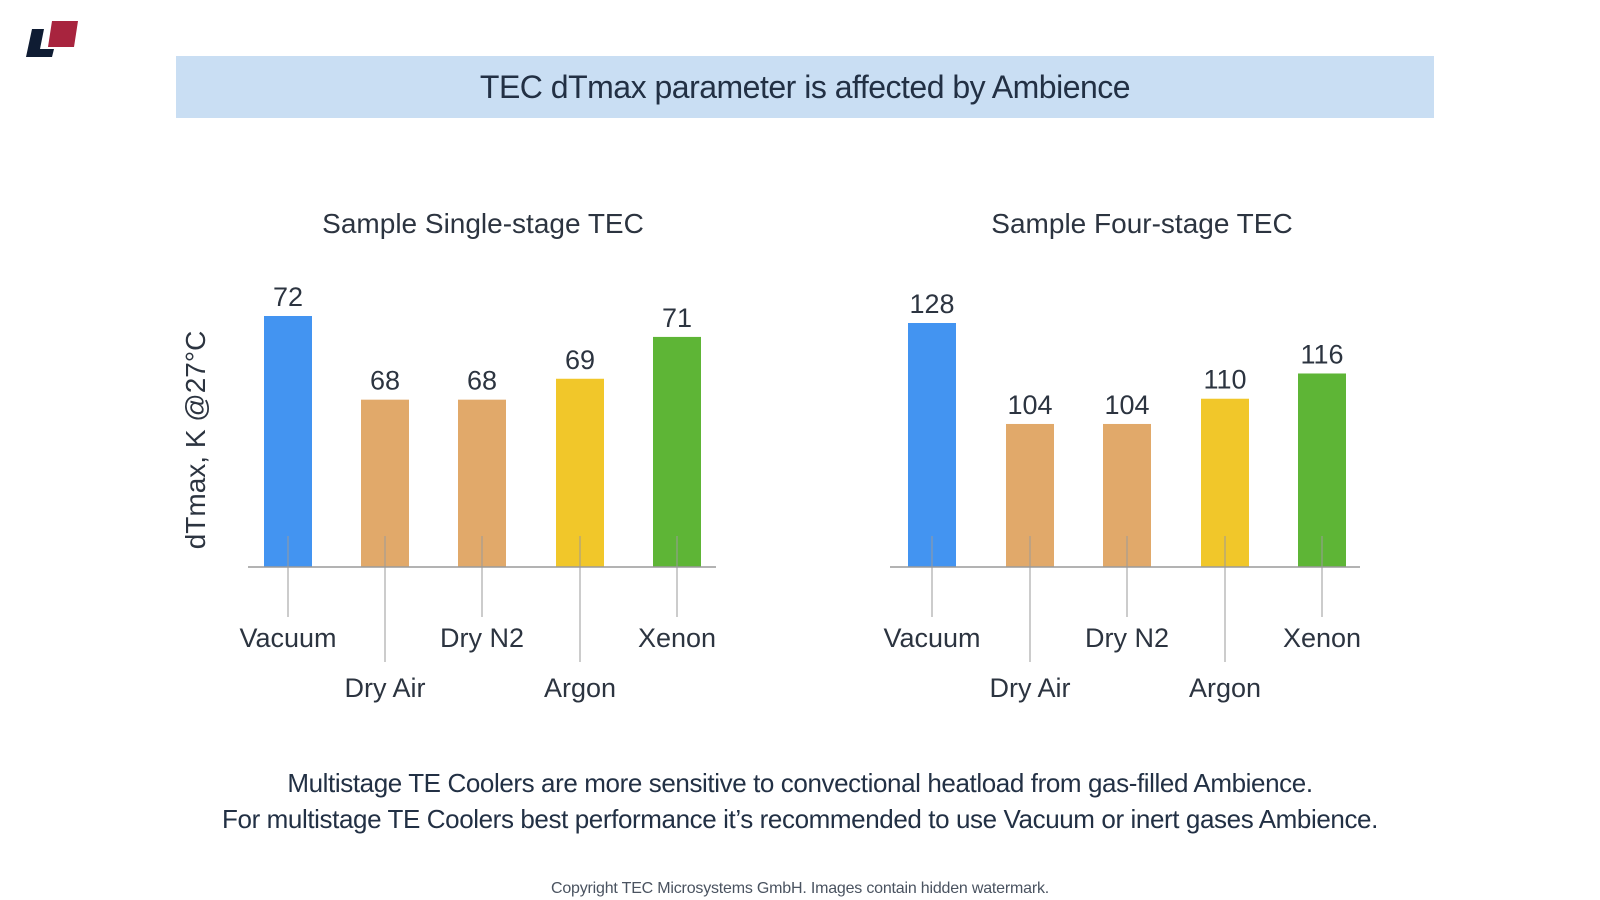  Describe the element at coordinates (580, 360) in the screenshot. I see `data-label: 69` at that location.